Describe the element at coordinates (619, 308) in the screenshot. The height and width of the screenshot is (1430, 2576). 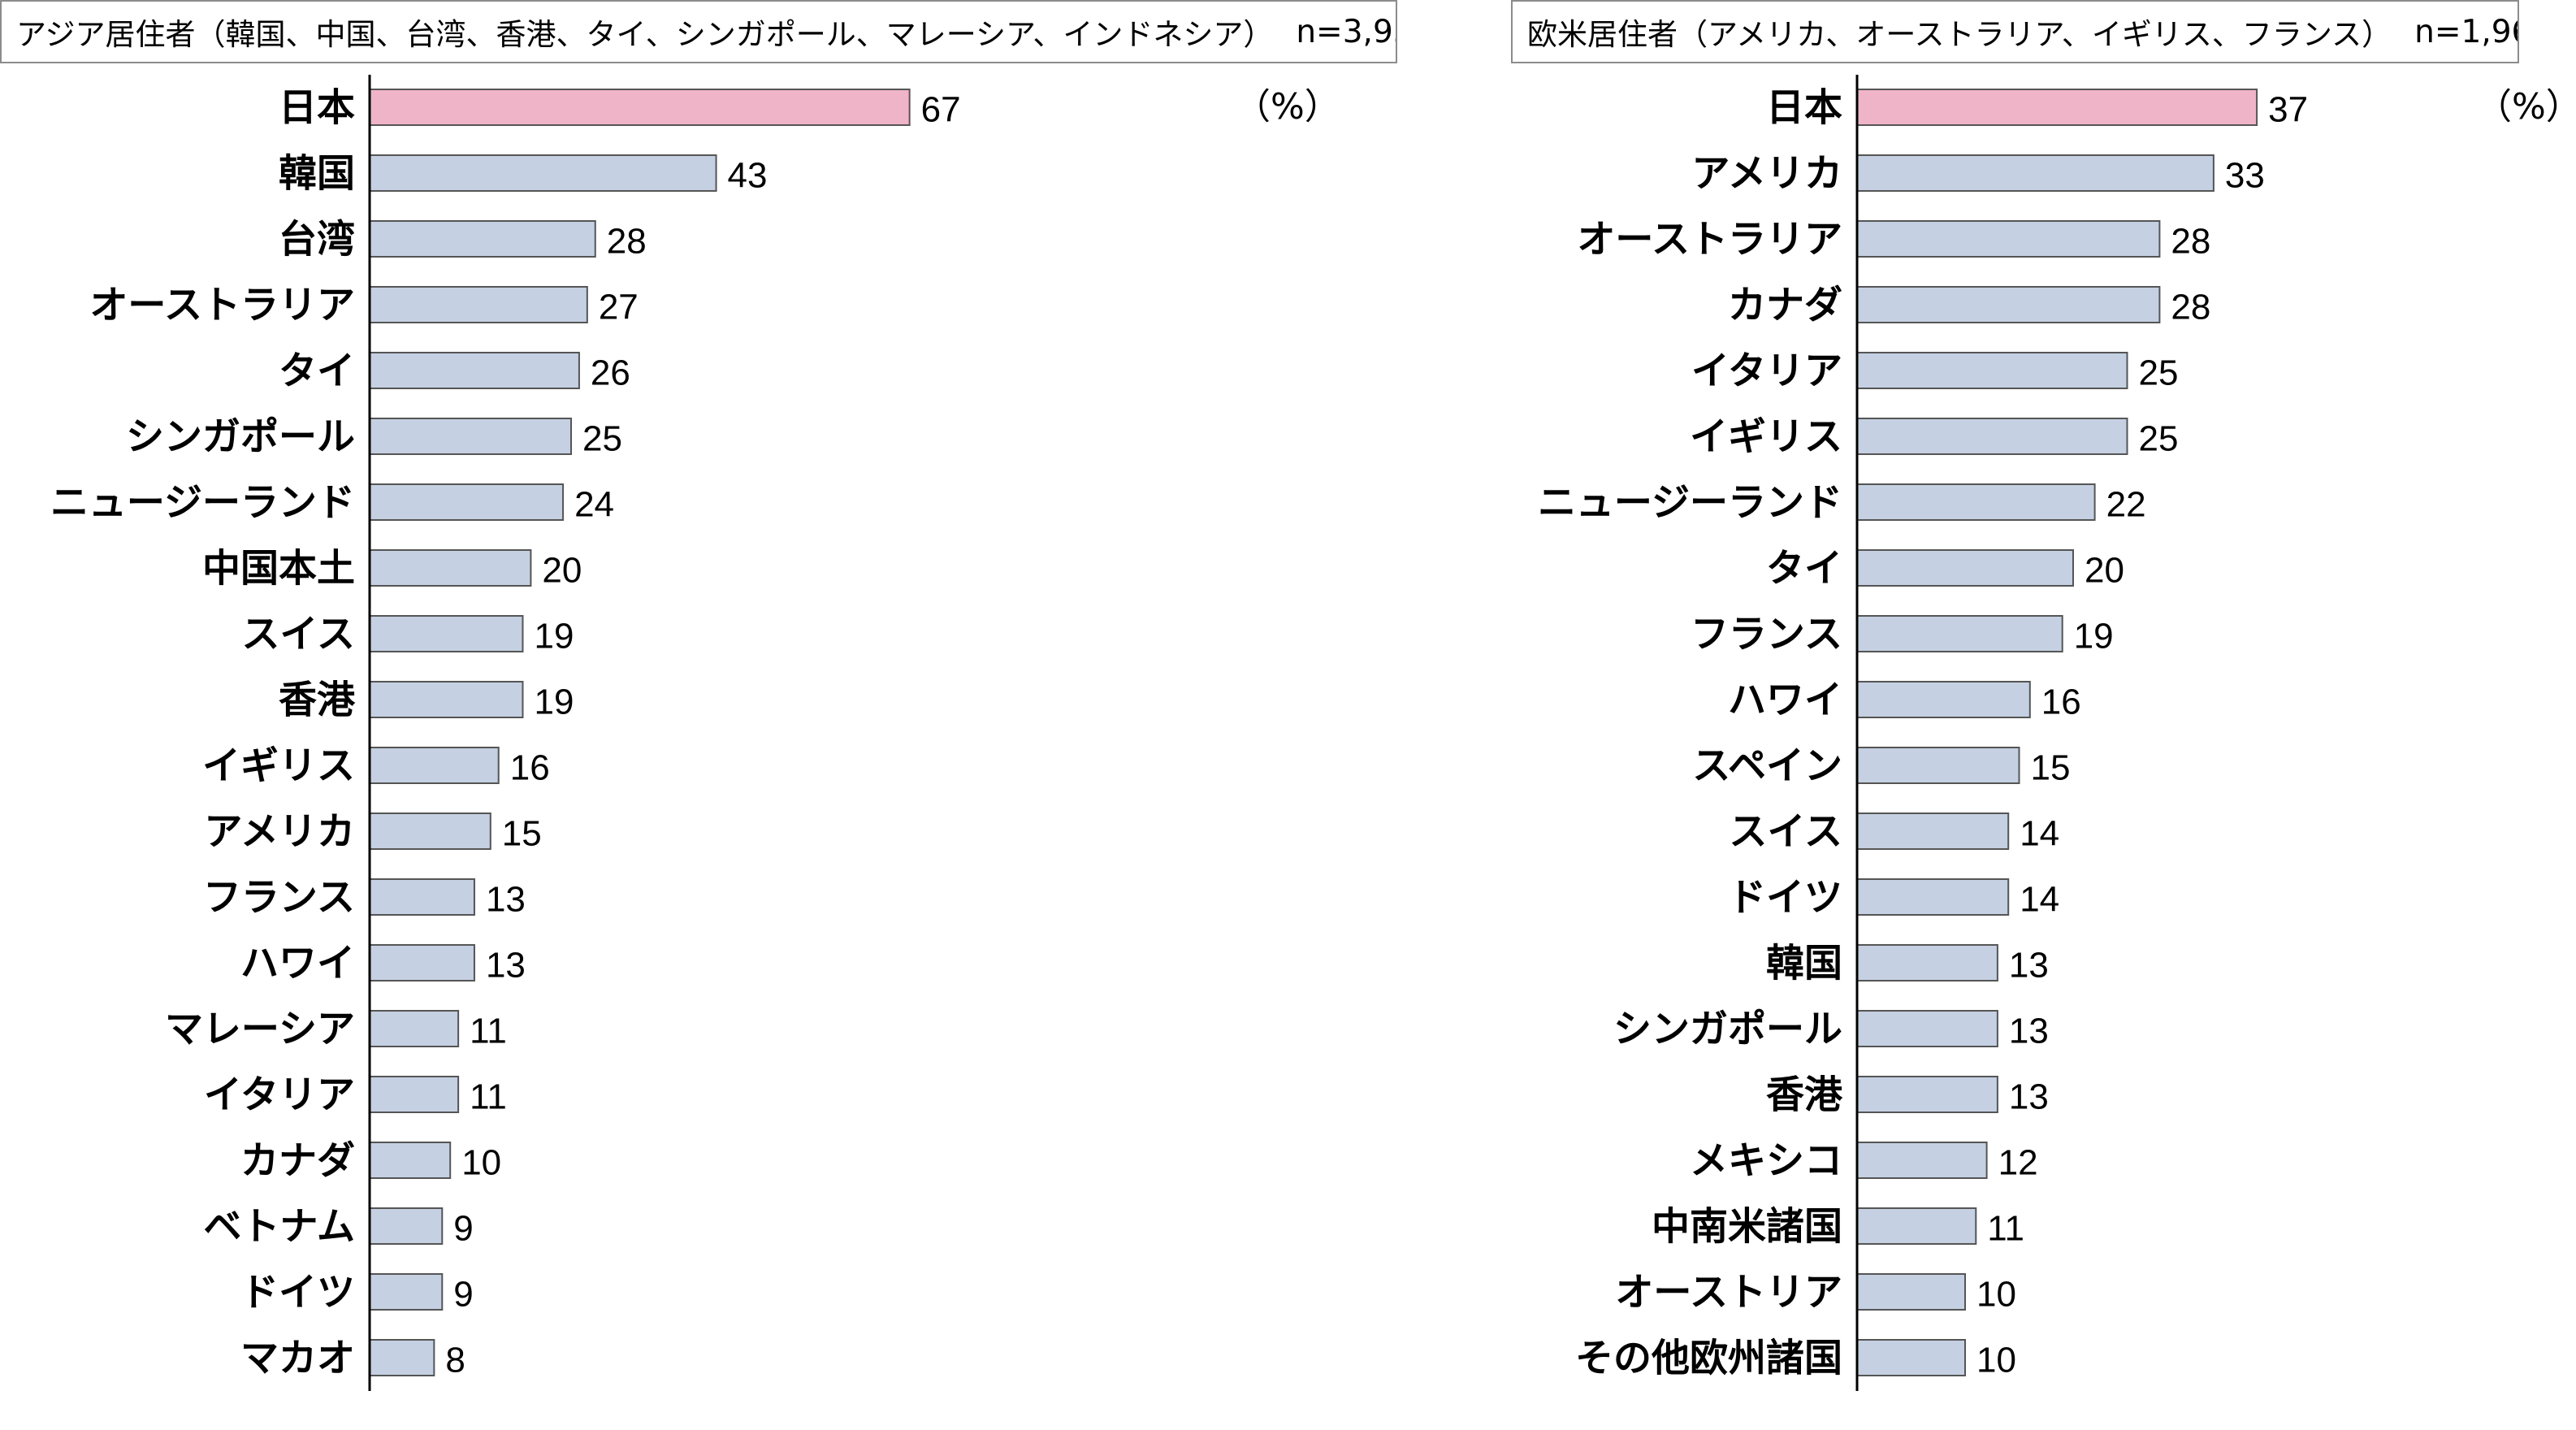
I see `value-label: 27` at that location.